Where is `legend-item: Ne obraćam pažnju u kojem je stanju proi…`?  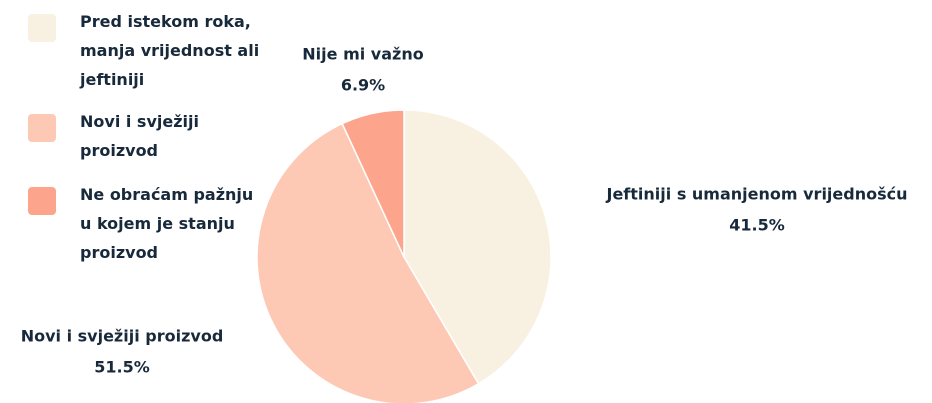
legend-item: Ne obraćam pažnju u kojem je stanju proi… is located at coordinates (146, 226).